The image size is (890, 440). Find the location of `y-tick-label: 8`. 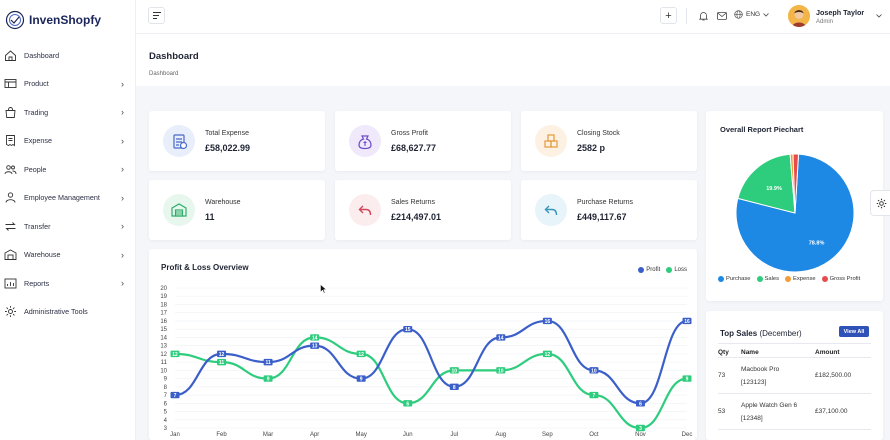

y-tick-label: 8 is located at coordinates (166, 388).